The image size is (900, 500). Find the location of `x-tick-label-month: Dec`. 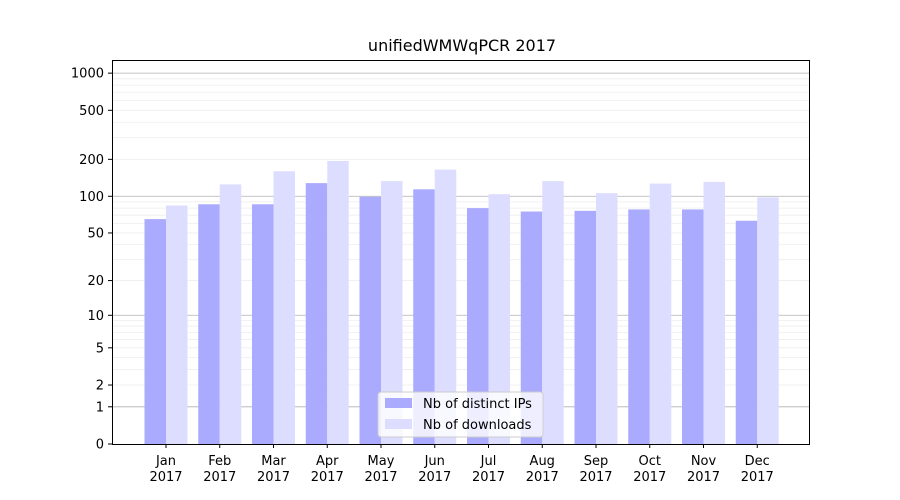

x-tick-label-month: Dec is located at coordinates (757, 461).